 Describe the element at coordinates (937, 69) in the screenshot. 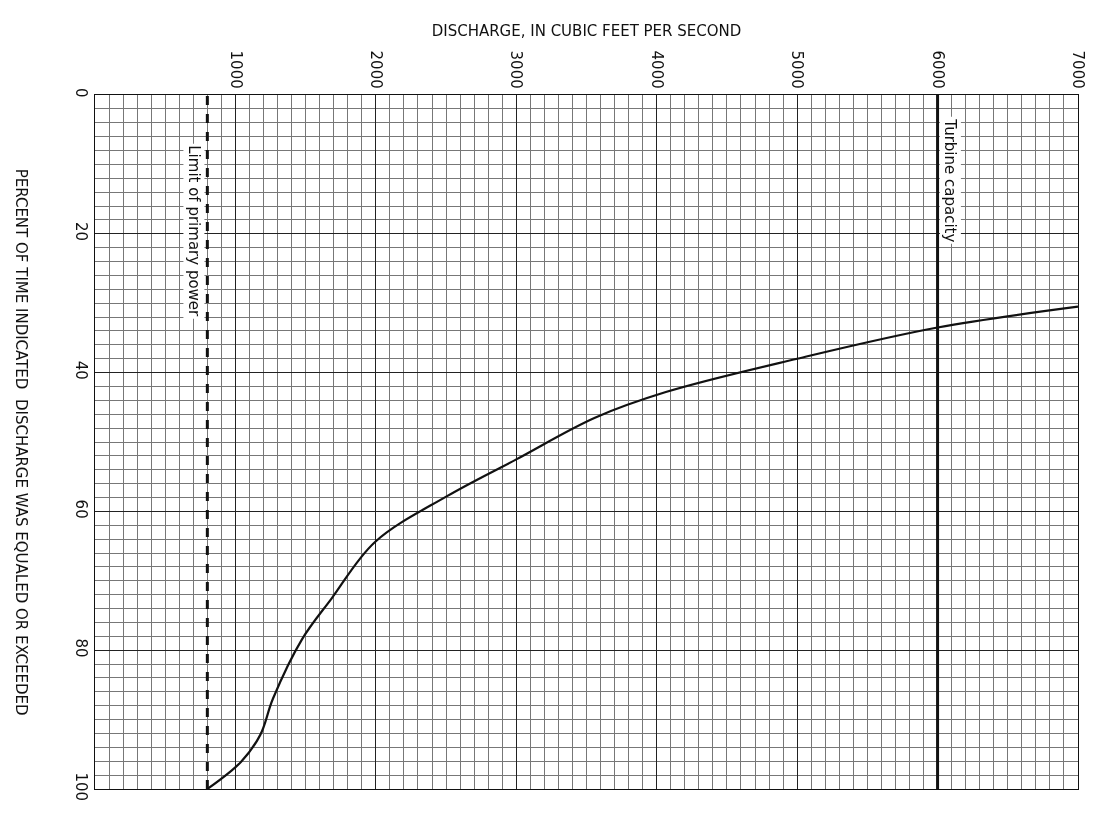

I see `x-tick-label: 6000` at that location.